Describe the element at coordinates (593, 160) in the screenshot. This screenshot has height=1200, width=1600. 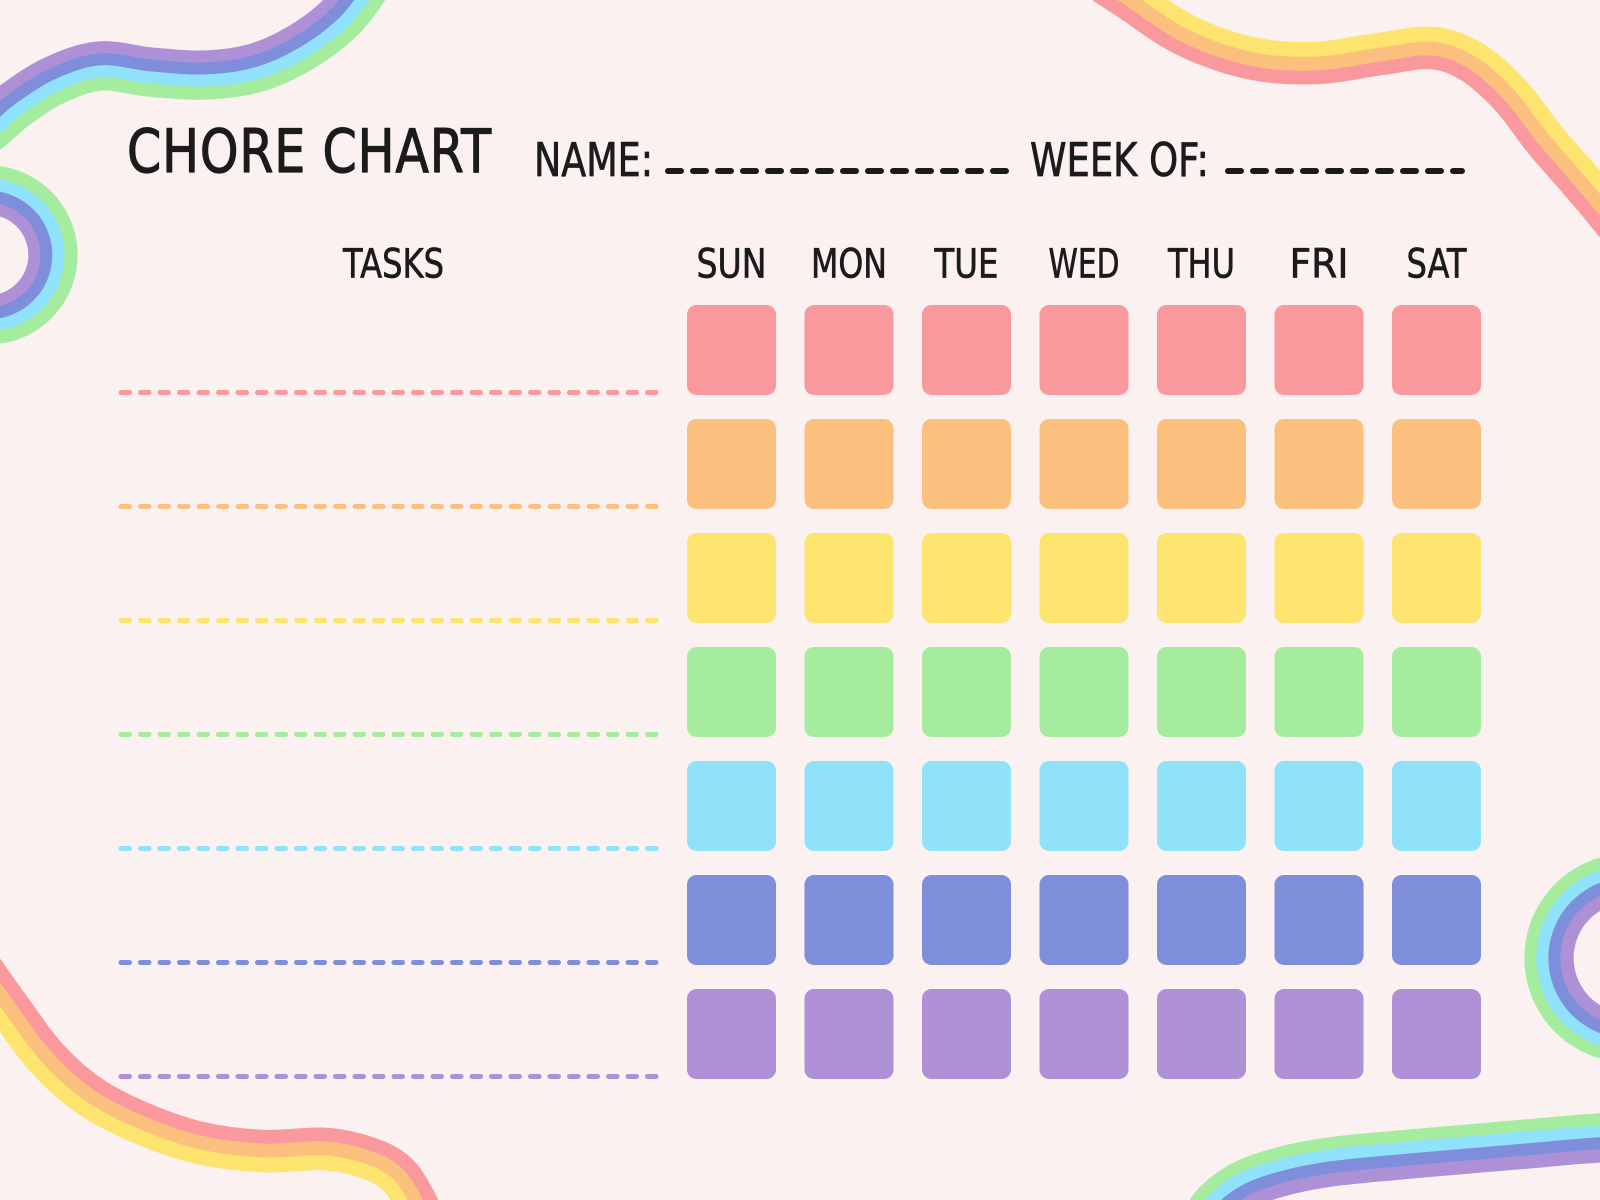
I see `name-label: NAME:` at that location.